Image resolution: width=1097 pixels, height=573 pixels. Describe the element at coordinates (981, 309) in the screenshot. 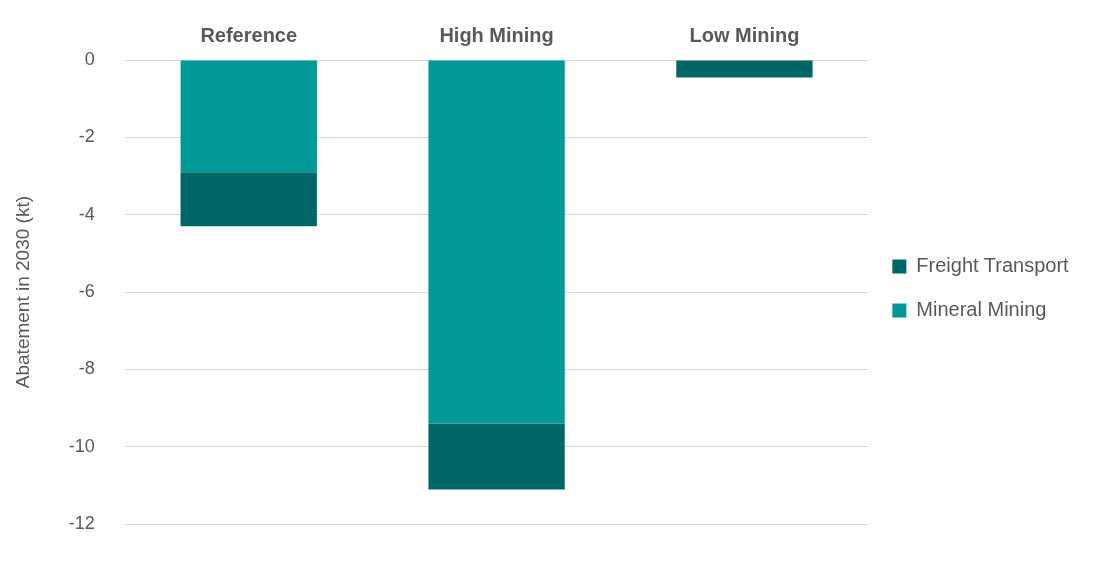

I see `legend-label: Mineral Mining` at that location.